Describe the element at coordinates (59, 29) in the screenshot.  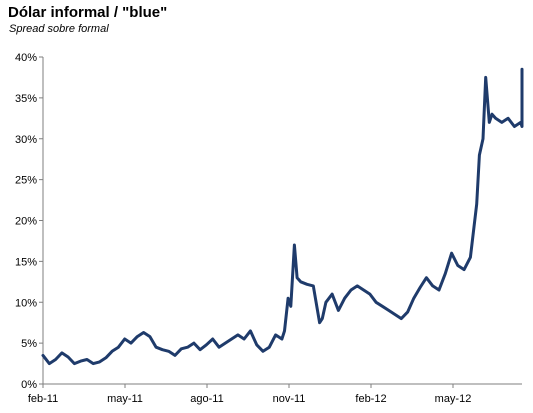
I see `chart-subtitle: Spread sobre formal` at that location.